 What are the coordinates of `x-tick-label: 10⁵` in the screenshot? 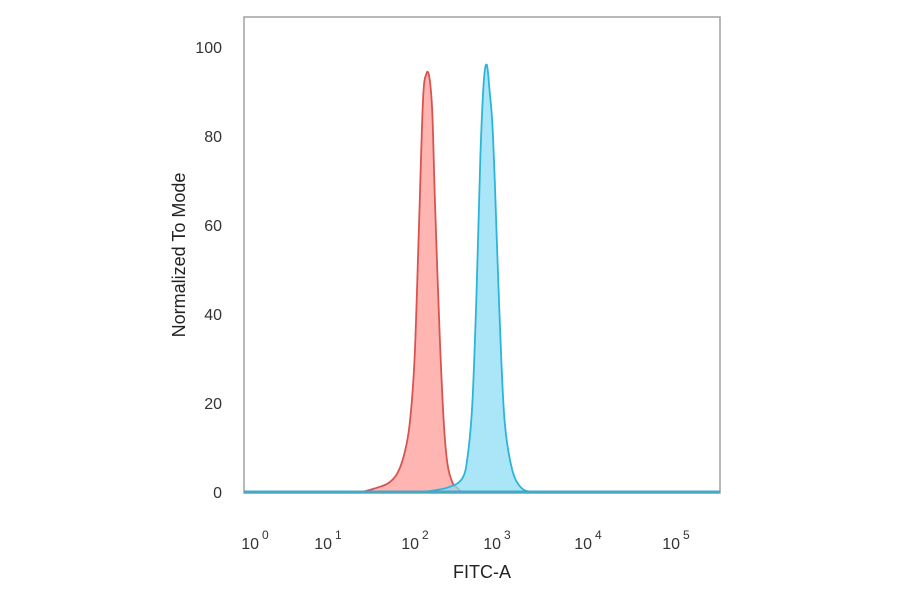 It's located at (676, 540).